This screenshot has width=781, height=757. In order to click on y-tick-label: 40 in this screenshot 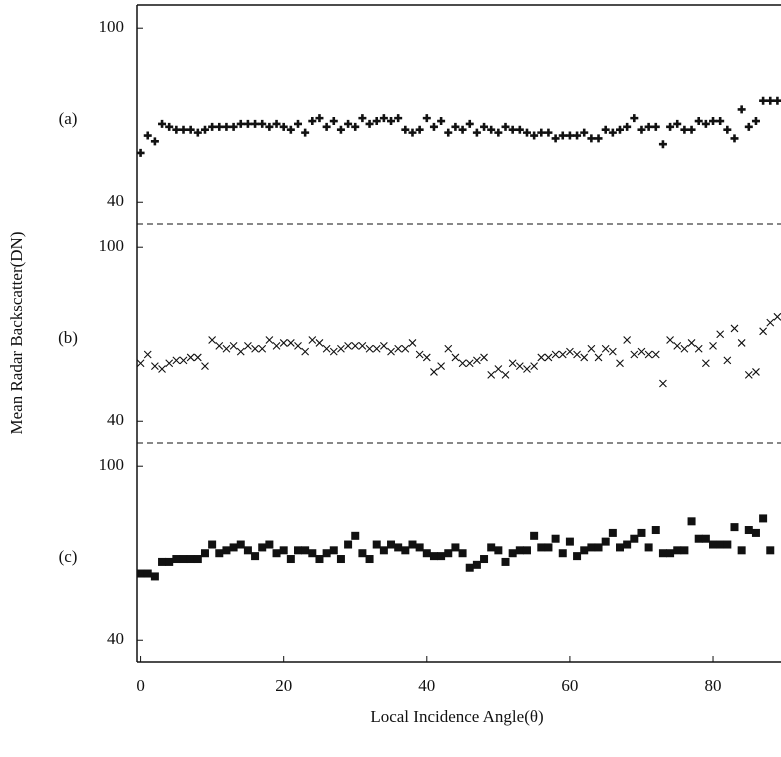, I will do `click(115, 200)`.